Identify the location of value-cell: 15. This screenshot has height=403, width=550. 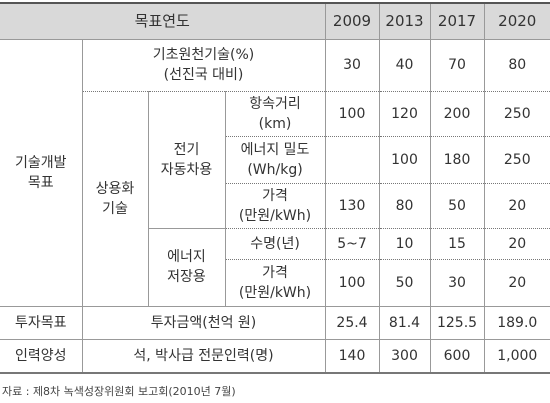
(457, 243).